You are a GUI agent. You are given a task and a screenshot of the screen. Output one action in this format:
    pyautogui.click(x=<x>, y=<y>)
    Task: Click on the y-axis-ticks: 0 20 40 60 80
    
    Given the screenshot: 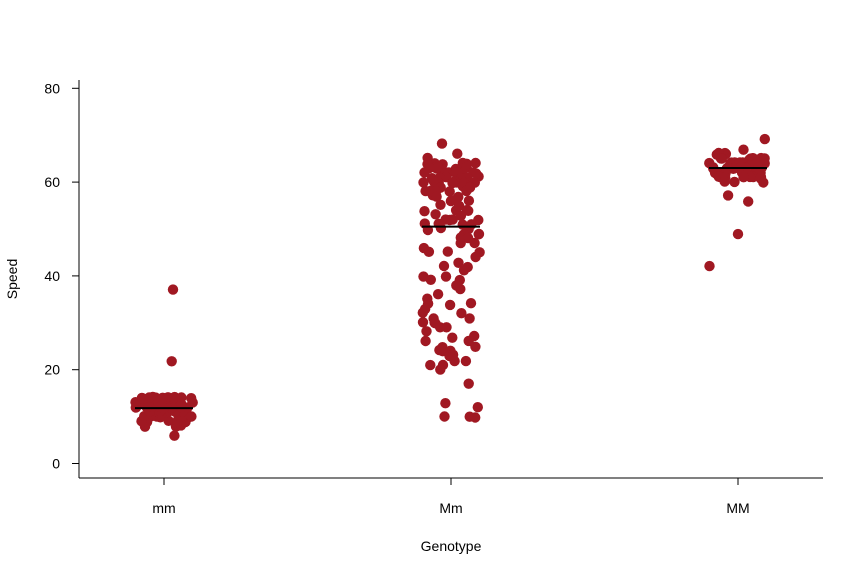 What is the action you would take?
    pyautogui.click(x=61, y=276)
    